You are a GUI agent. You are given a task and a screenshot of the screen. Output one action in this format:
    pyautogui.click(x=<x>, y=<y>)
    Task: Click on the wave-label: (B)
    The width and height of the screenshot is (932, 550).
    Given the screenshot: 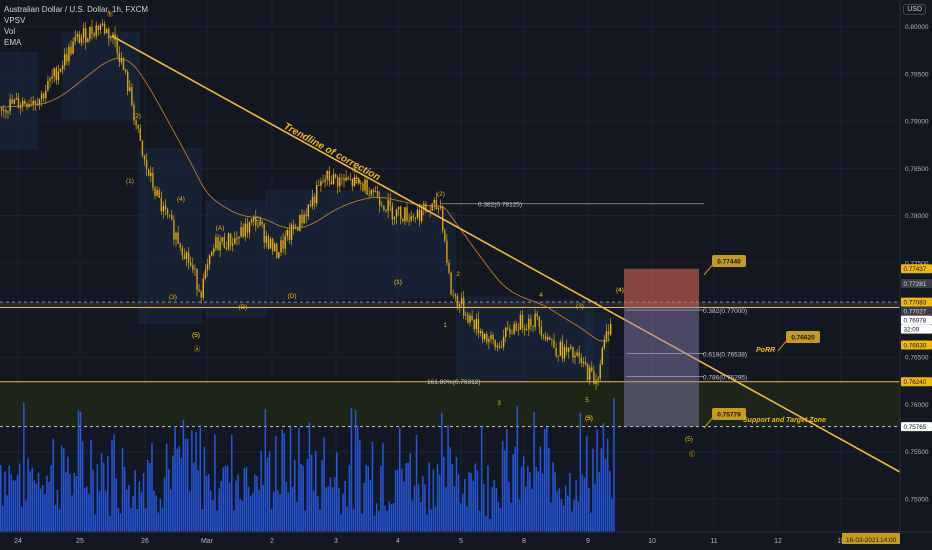 What is the action you would take?
    pyautogui.click(x=243, y=307)
    